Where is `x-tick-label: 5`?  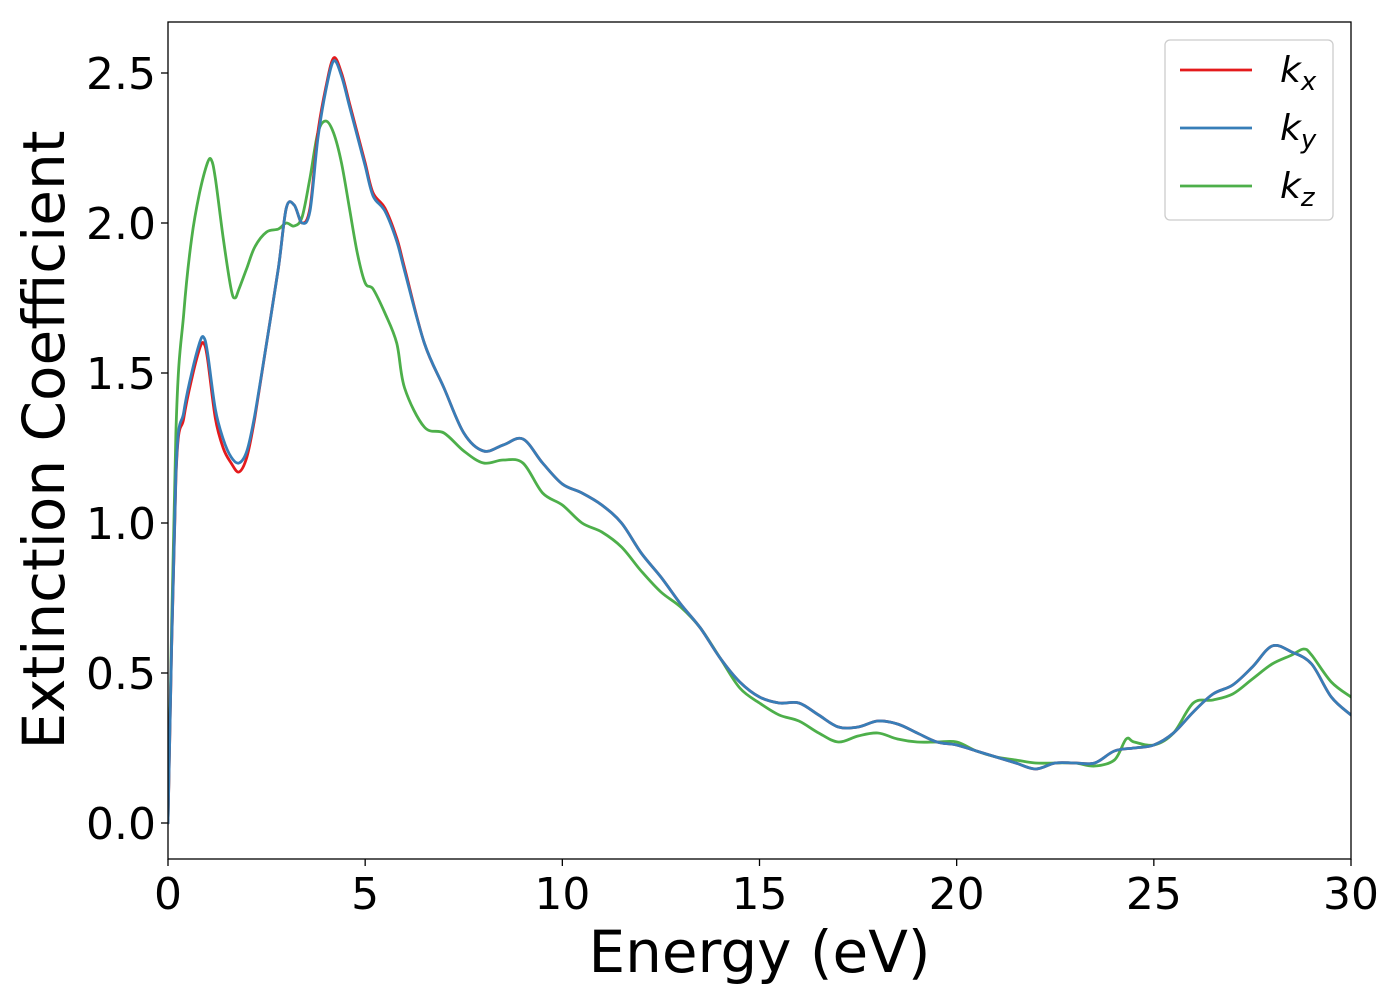
x-tick-label: 5 is located at coordinates (365, 894).